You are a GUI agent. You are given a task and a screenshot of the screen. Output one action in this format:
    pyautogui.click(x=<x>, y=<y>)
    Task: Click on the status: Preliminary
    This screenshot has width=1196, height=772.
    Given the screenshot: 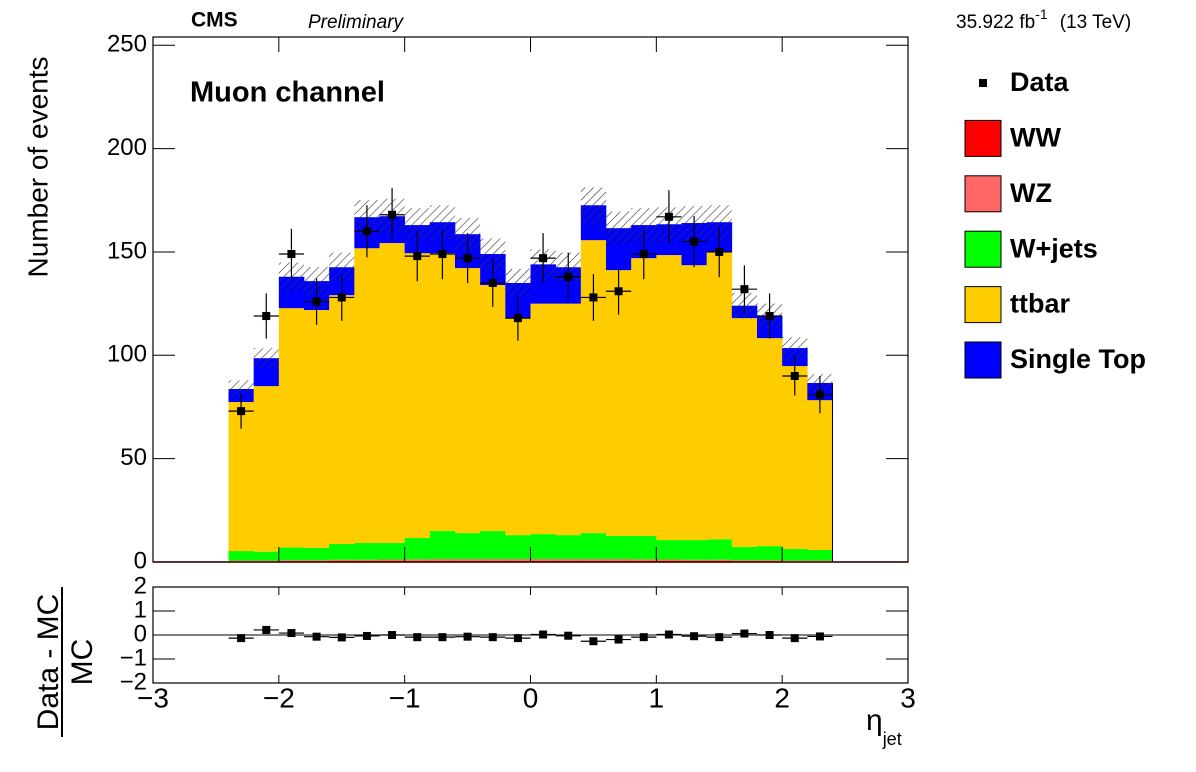 What is the action you would take?
    pyautogui.click(x=356, y=22)
    